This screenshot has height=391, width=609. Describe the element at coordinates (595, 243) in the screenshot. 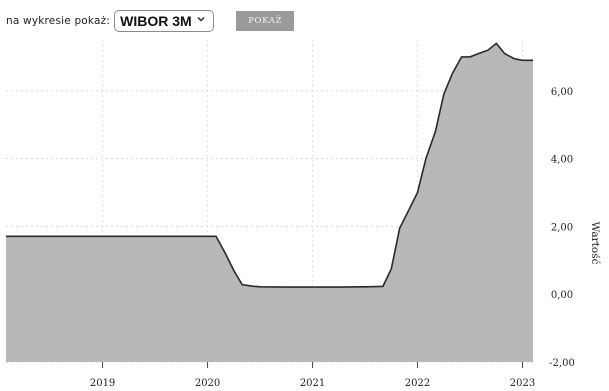

I see `y-axis-title: Wartość` at that location.